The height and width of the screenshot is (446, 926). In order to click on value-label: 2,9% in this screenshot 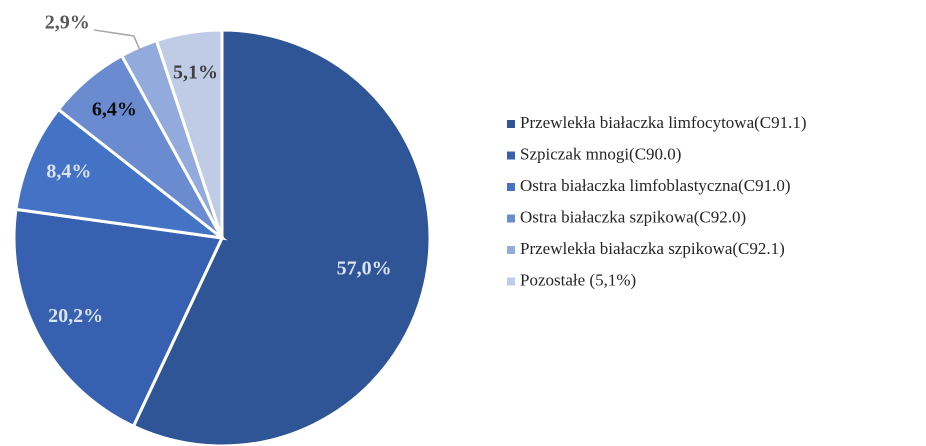, I will do `click(67, 23)`.